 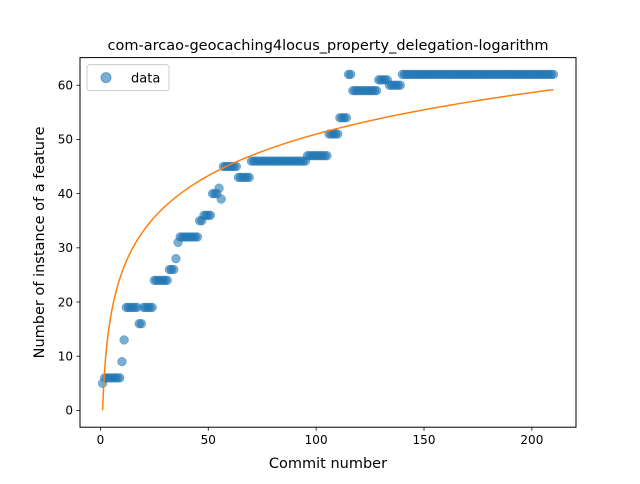 I want to click on y-tick-label: 10, so click(x=65, y=357).